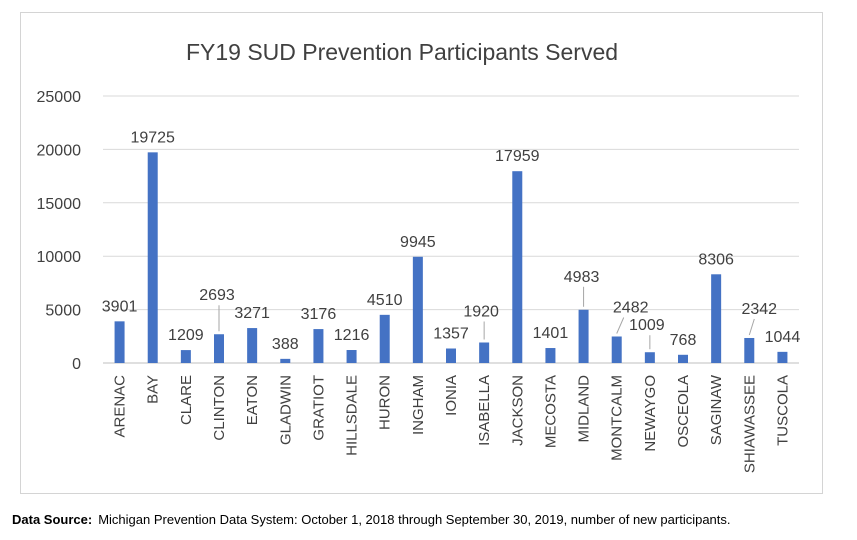 This screenshot has height=540, width=857. Describe the element at coordinates (751, 327) in the screenshot. I see `leader-line-shiawassee` at that location.